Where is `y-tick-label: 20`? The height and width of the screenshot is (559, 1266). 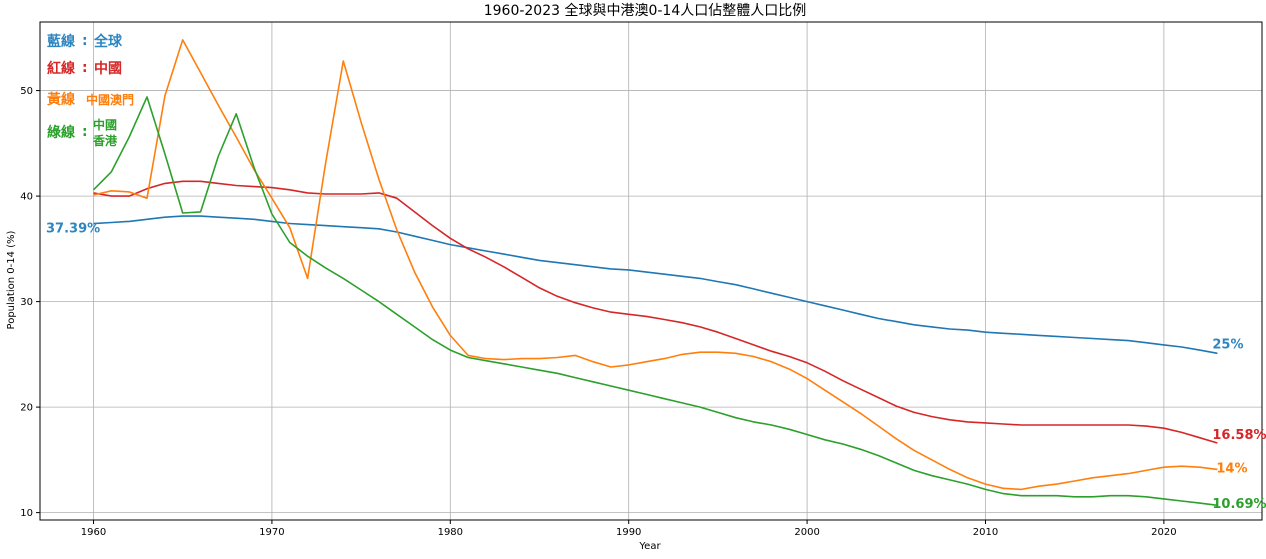
y-tick-label: 20 is located at coordinates (26, 408).